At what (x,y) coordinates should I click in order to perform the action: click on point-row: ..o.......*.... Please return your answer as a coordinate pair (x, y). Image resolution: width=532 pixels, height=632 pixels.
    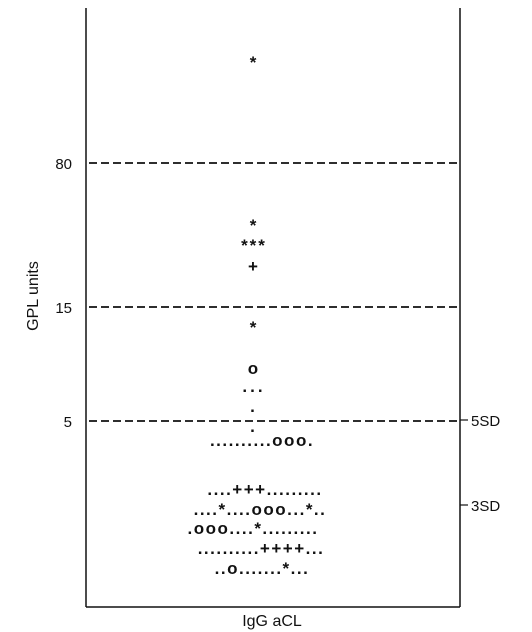
    Looking at the image, I should click on (262, 568).